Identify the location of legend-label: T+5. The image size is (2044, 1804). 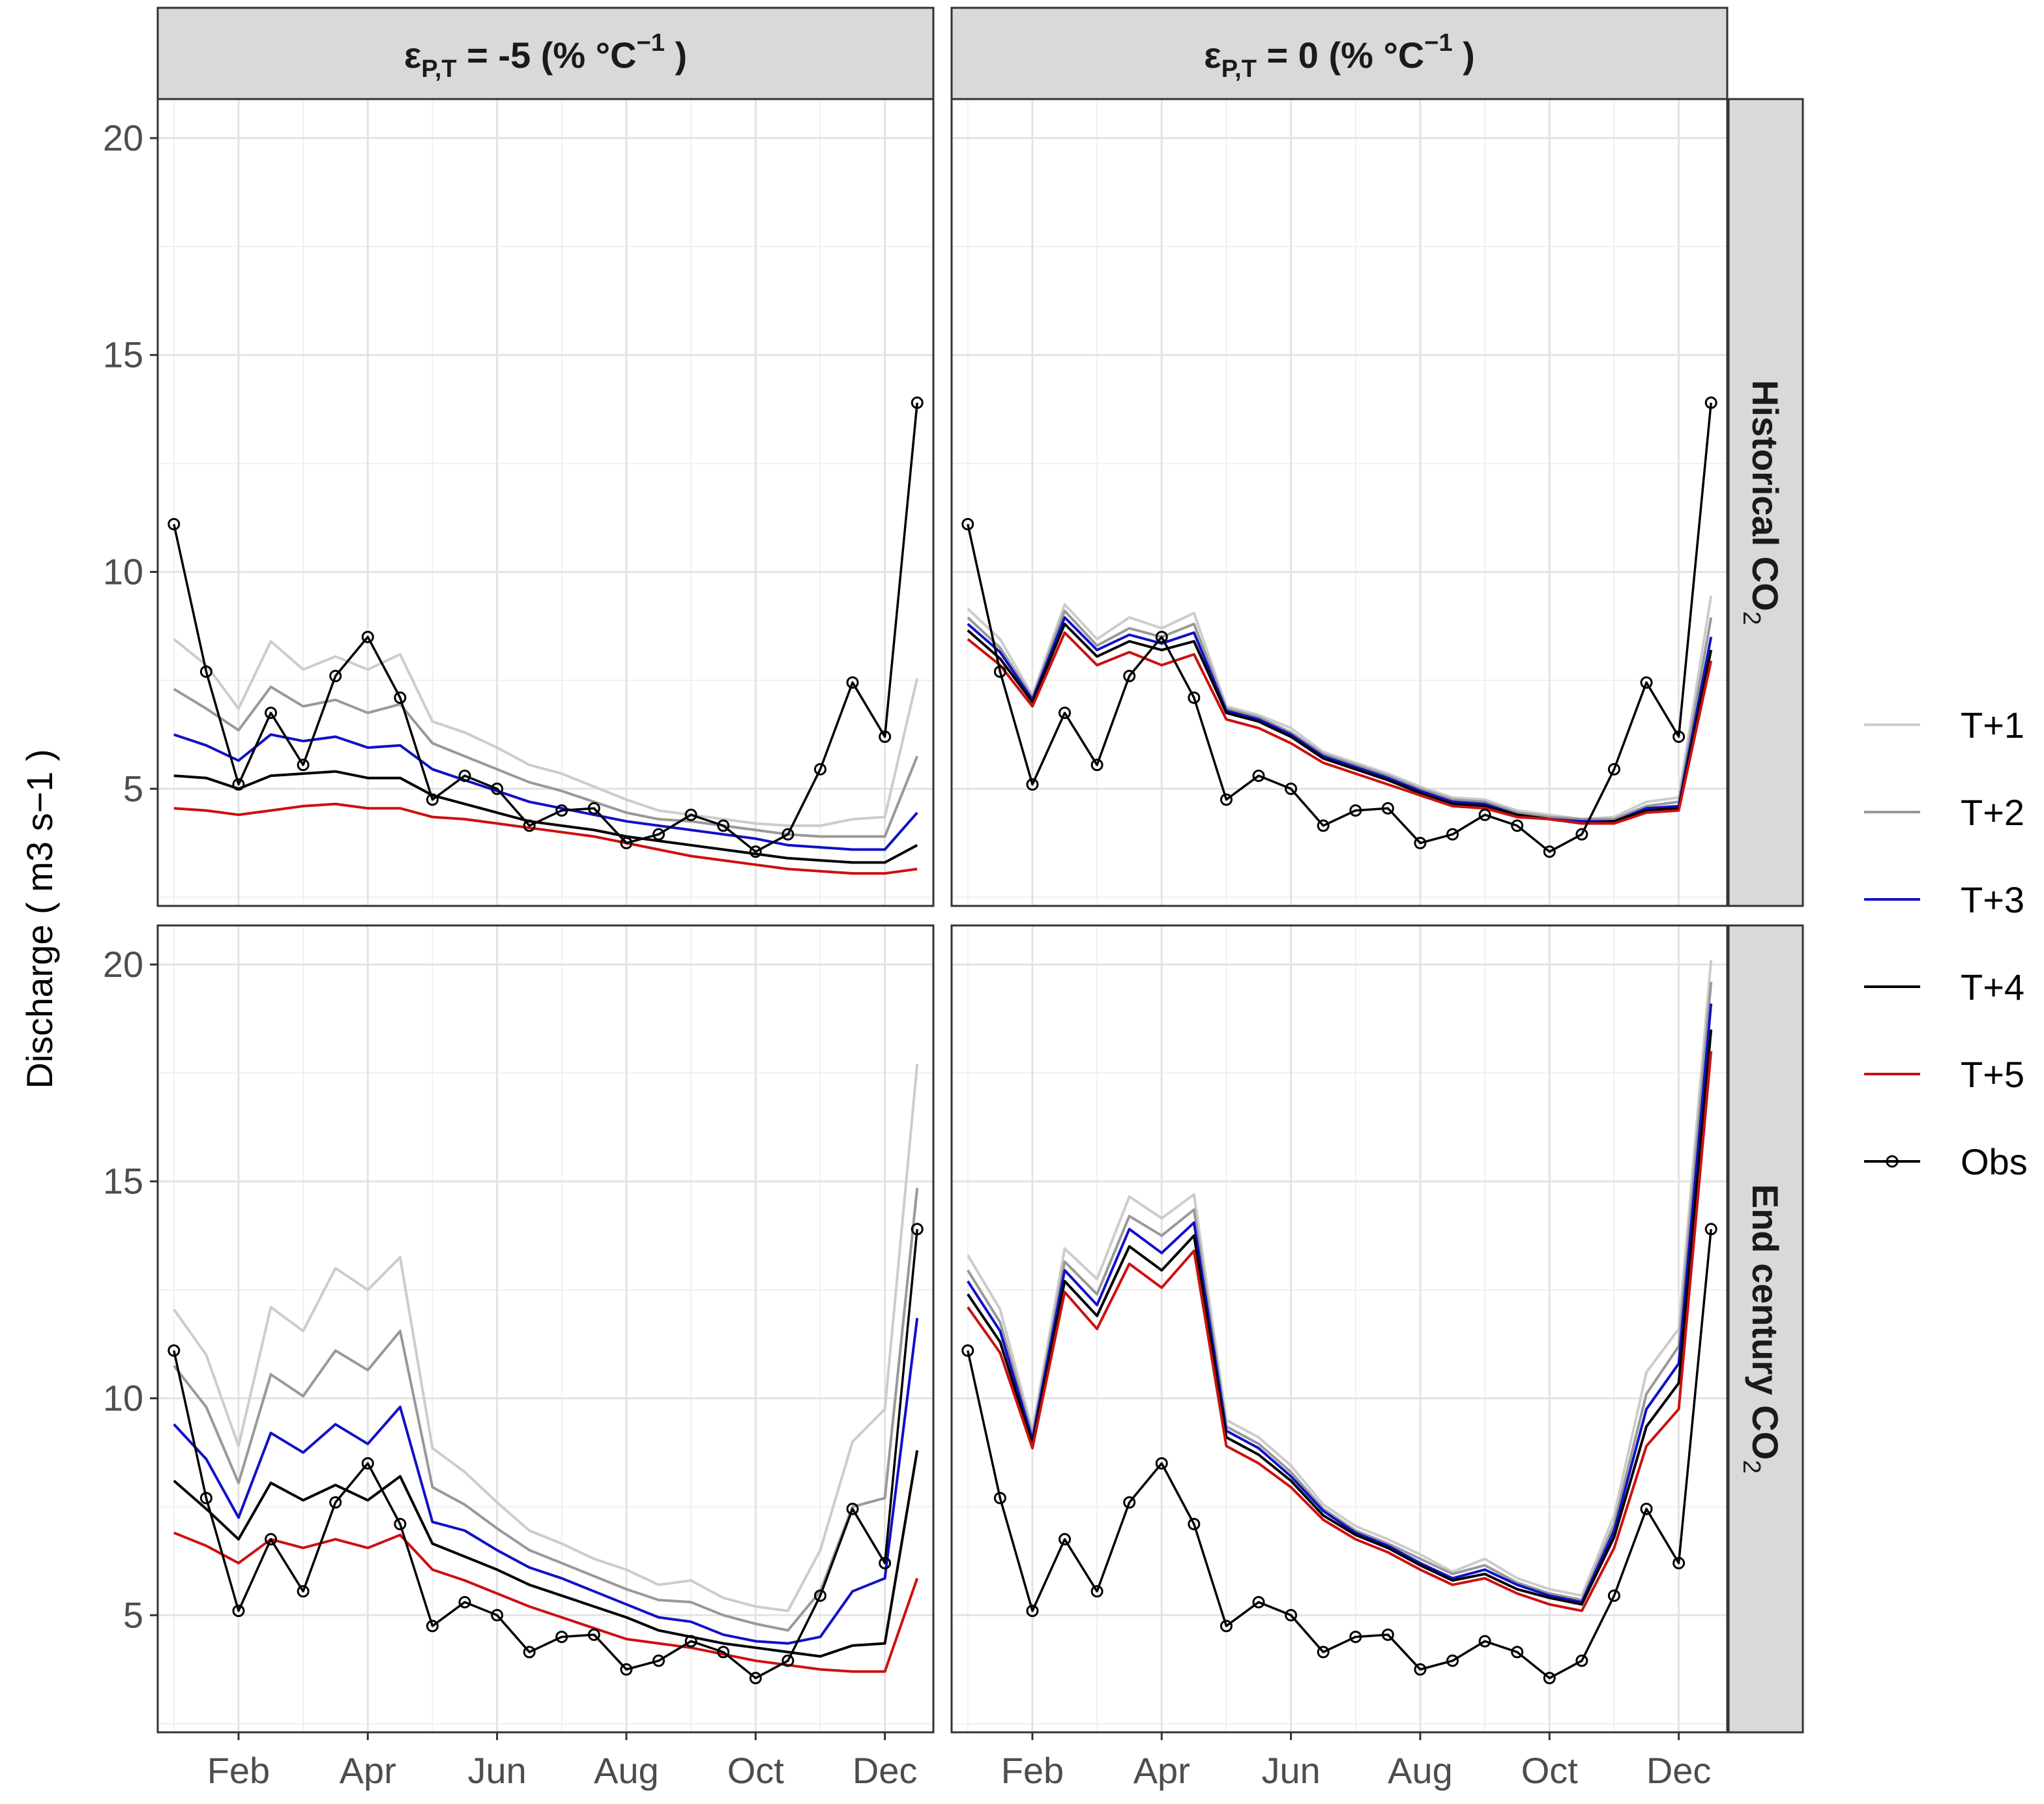
(1992, 1074).